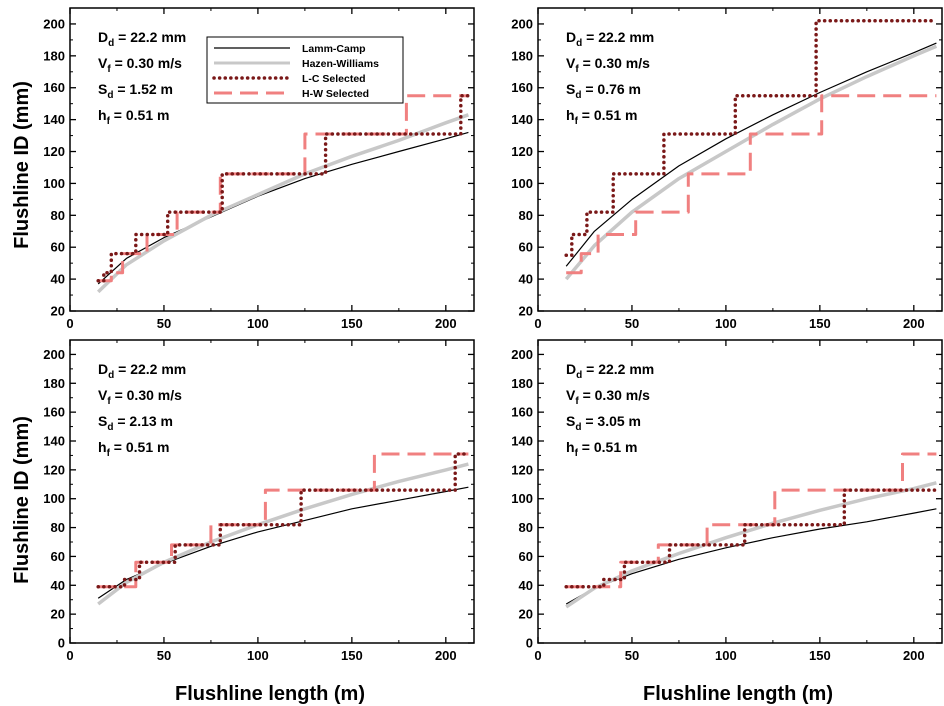  I want to click on legend-label: H-W Selected, so click(335, 94).